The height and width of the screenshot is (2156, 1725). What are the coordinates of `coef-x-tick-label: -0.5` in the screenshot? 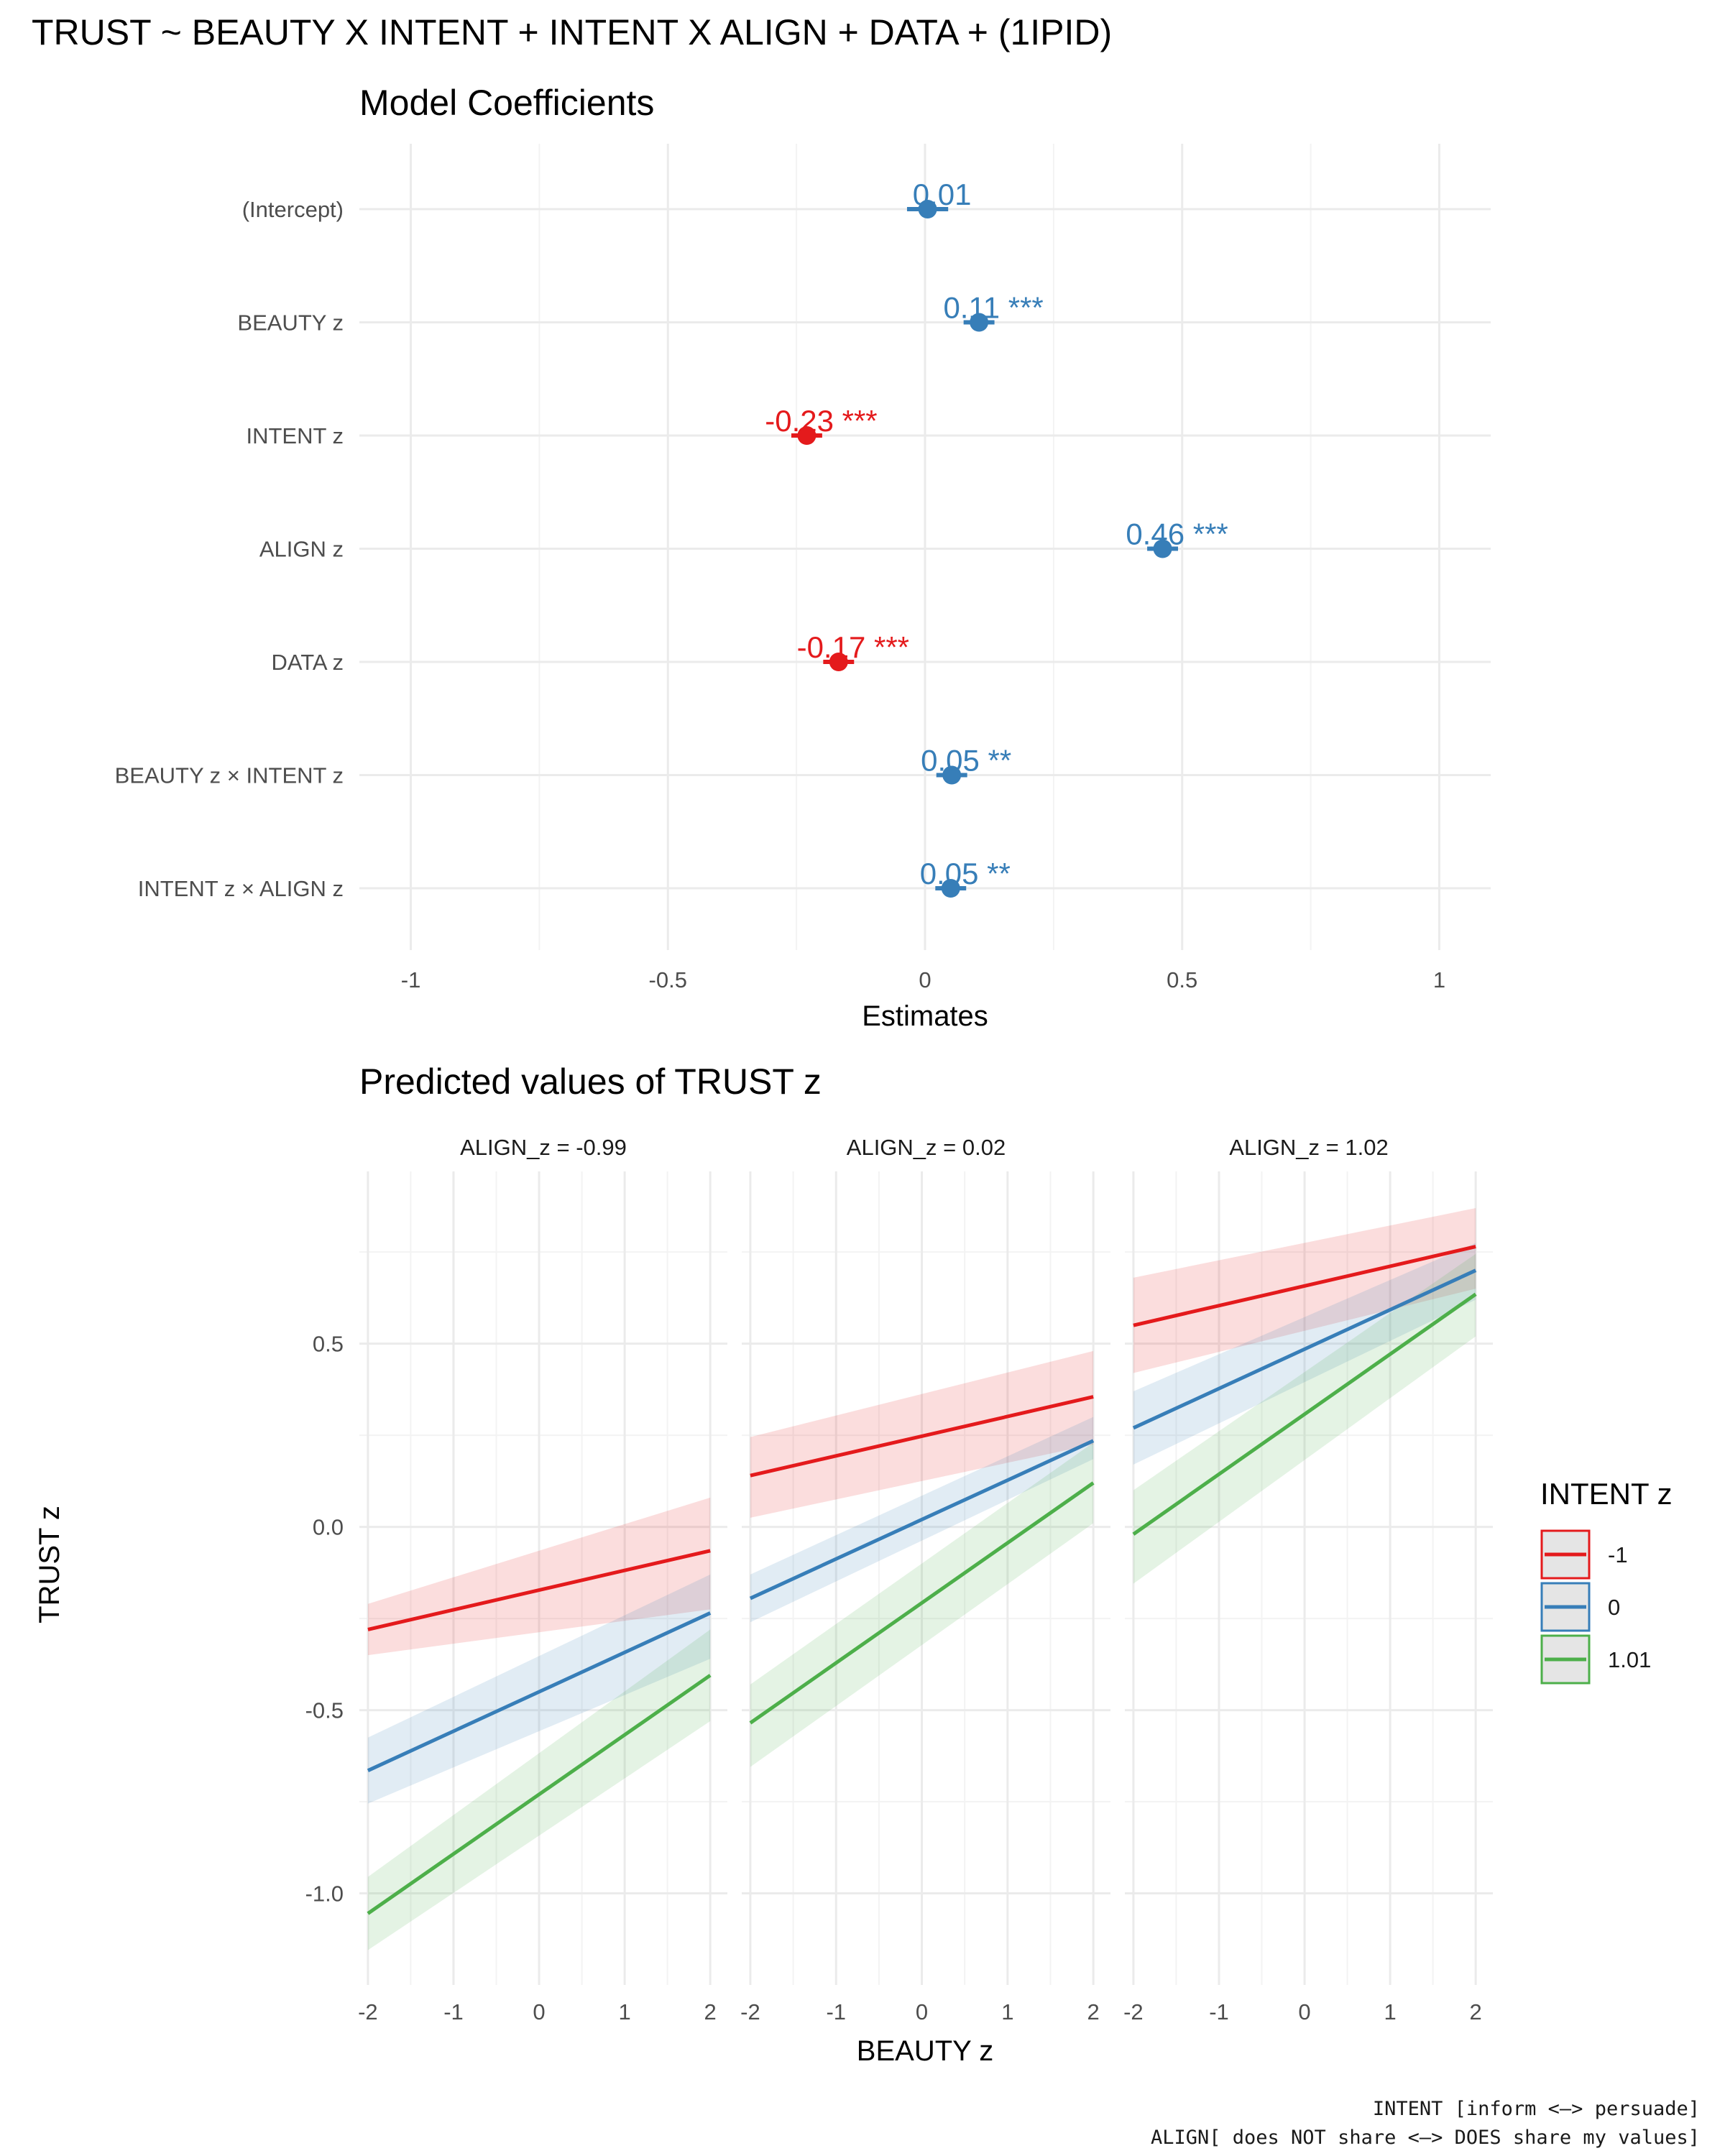 It's located at (668, 980).